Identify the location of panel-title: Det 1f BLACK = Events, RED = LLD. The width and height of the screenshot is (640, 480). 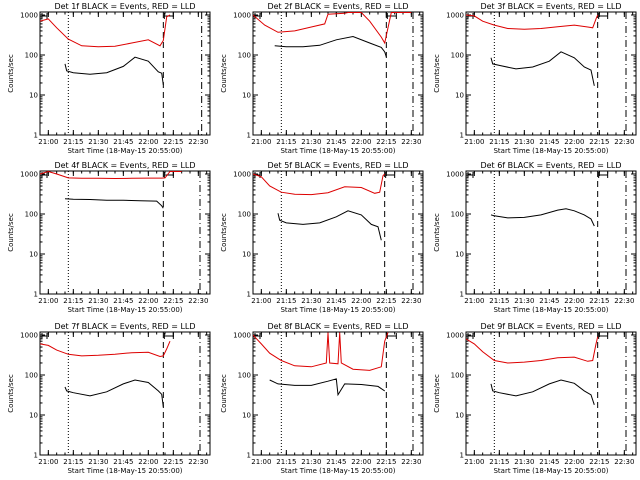
(124, 6).